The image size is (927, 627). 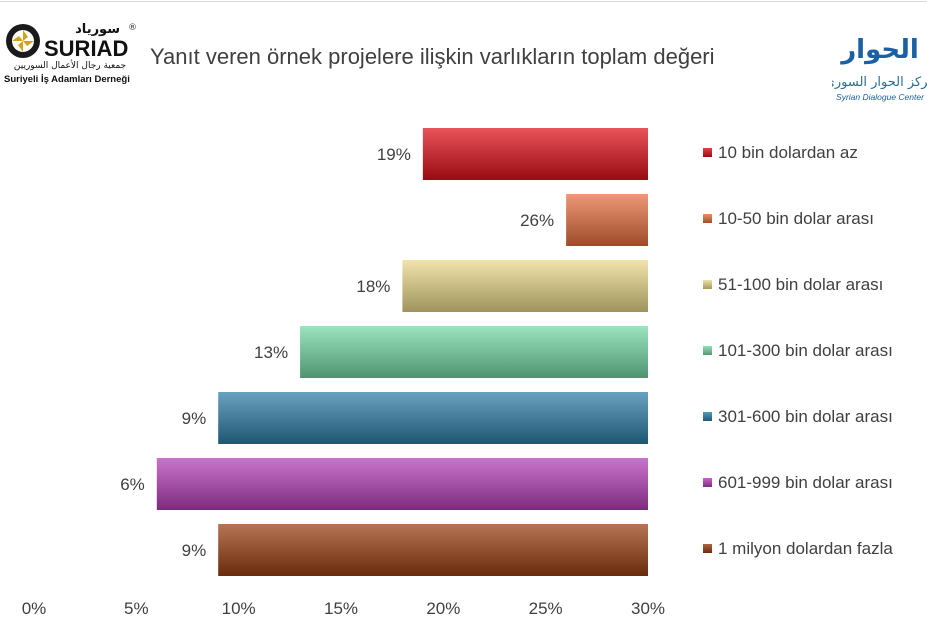 I want to click on legend-label-6: 601-999 bin dolar arası, so click(x=805, y=482).